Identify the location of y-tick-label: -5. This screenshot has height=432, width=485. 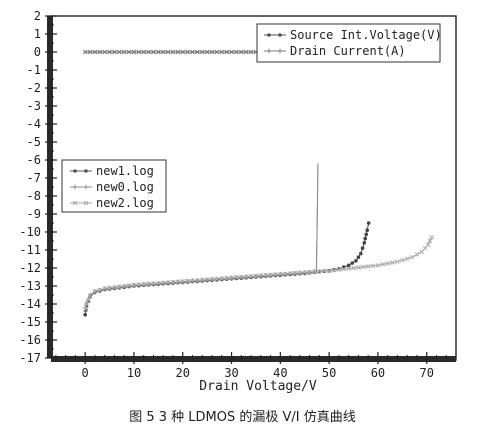
(34, 142).